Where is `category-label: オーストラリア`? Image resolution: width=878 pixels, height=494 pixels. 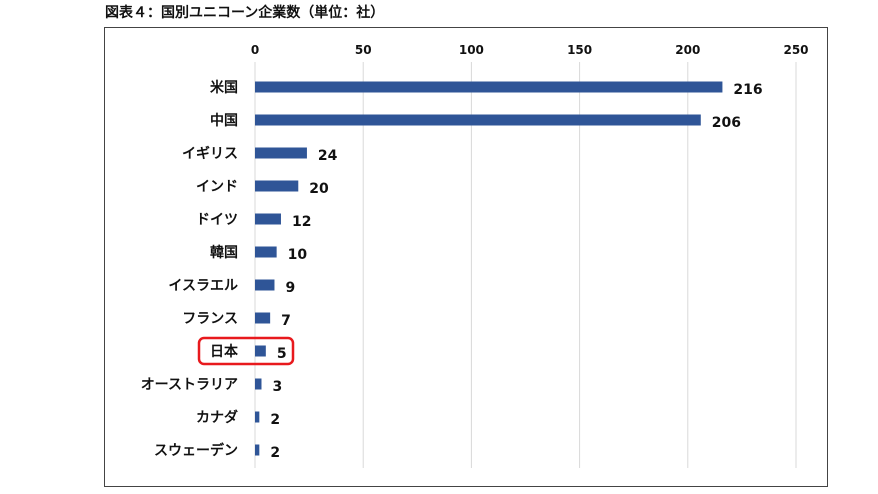 category-label: オーストラリア is located at coordinates (189, 385).